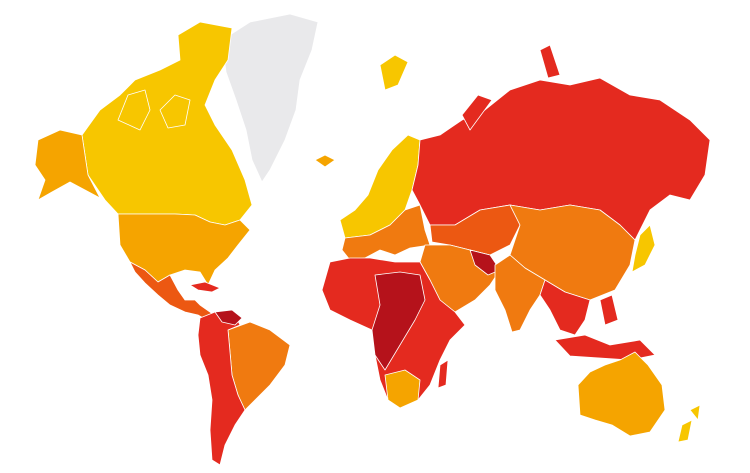  I want to click on alaska, so click(67, 165).